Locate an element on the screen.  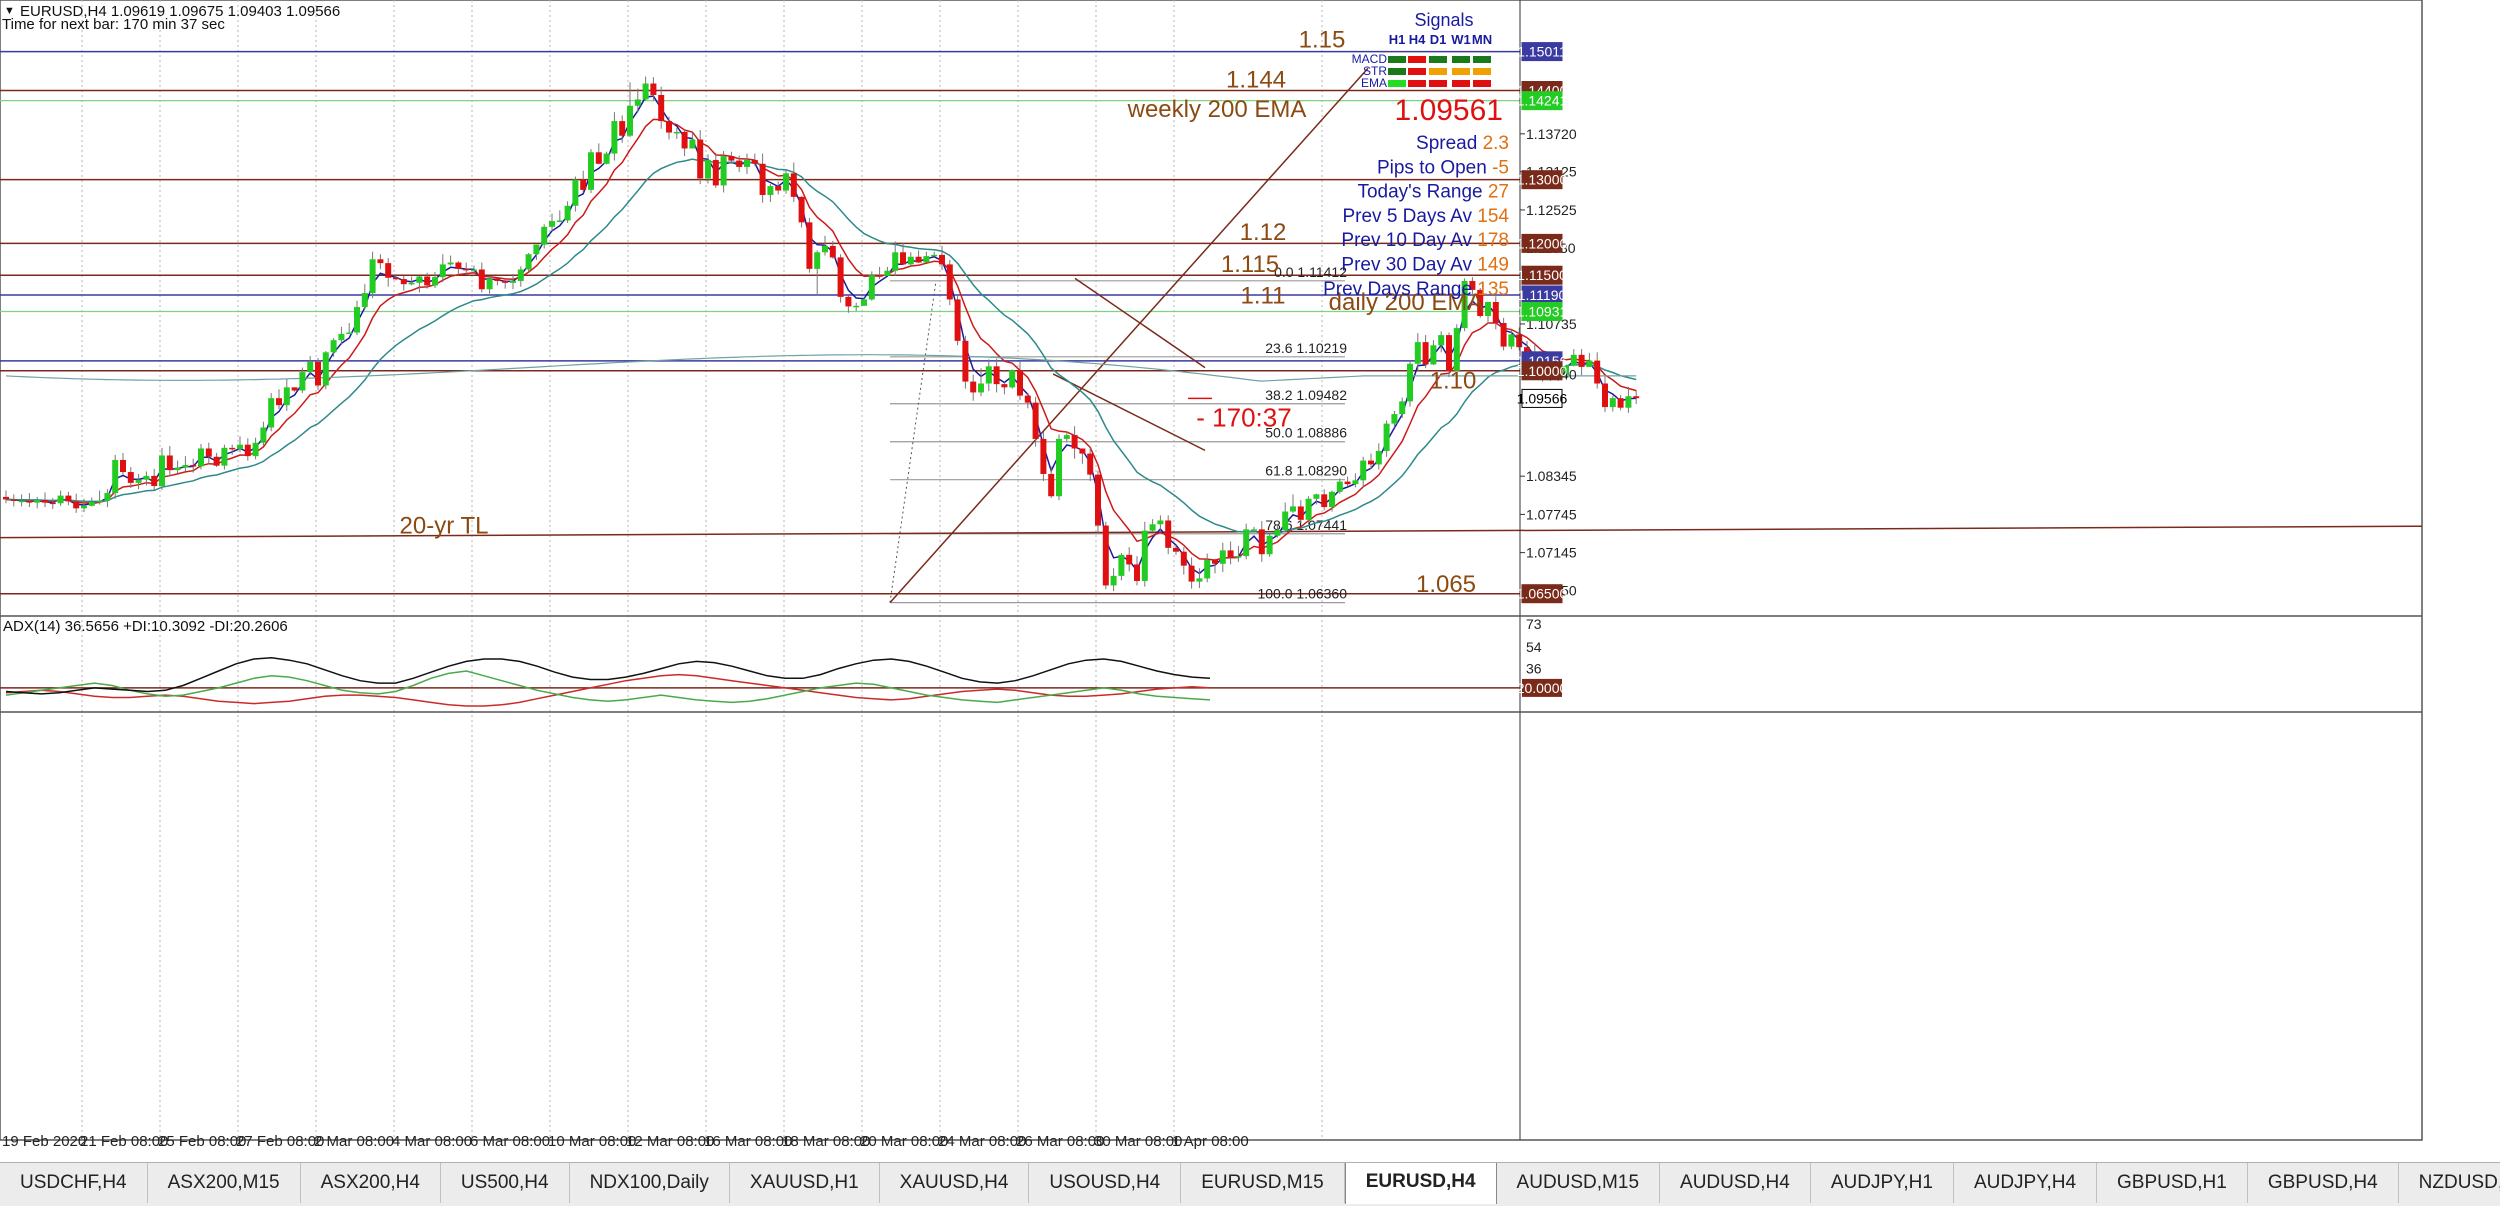
adx-label: ADX(14) 36.5656 +DI:10.3092 -DI:20.2606 is located at coordinates (145, 626).